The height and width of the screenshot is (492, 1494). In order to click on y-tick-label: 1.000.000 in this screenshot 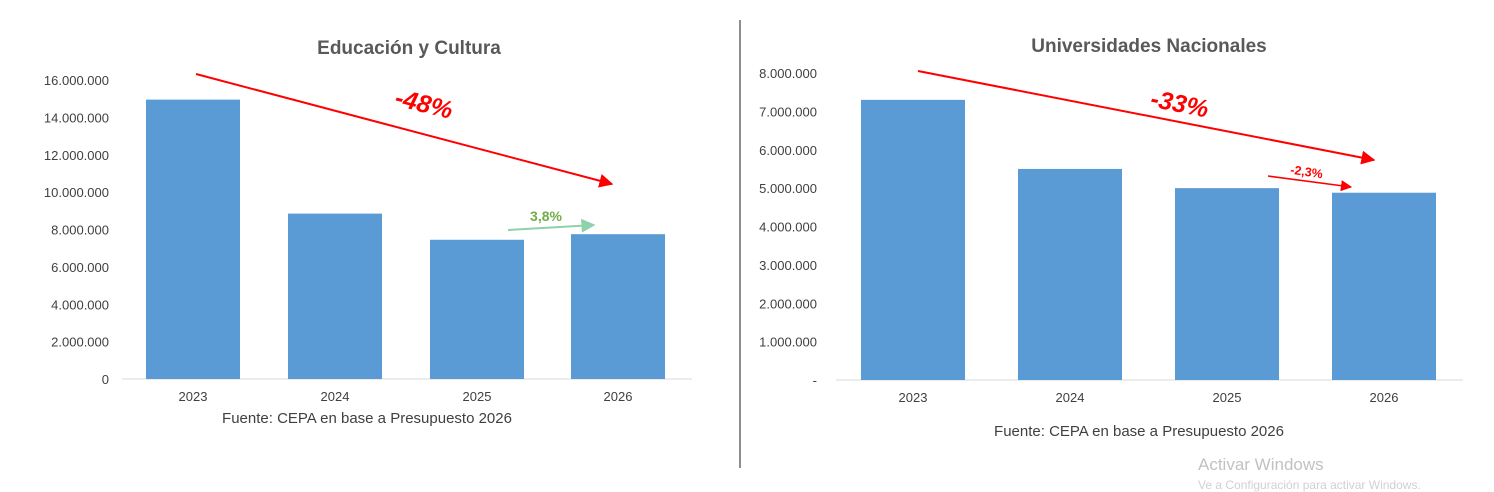, I will do `click(788, 342)`.